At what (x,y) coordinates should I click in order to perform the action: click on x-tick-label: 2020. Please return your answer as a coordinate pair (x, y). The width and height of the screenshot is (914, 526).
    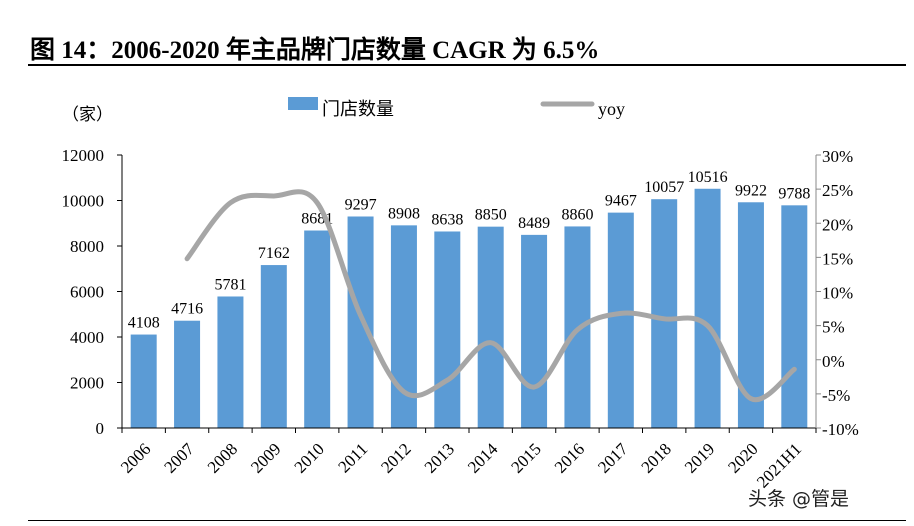
    Looking at the image, I should click on (742, 457).